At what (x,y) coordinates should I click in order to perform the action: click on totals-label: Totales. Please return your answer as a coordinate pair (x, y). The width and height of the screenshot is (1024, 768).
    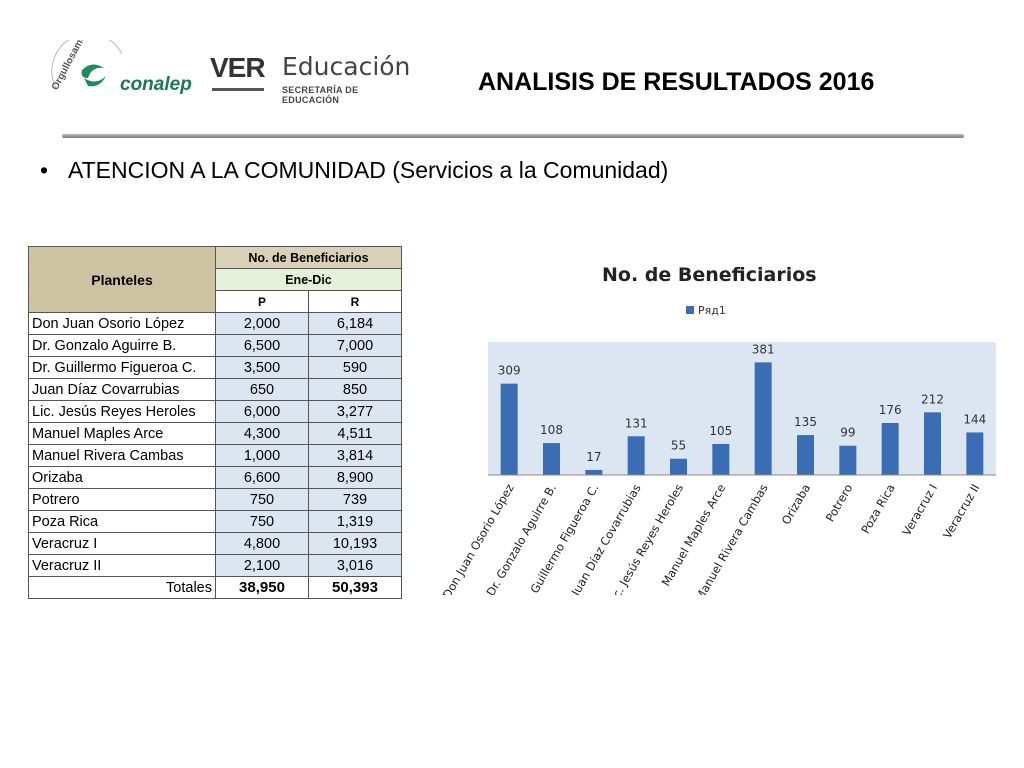
    Looking at the image, I should click on (122, 587).